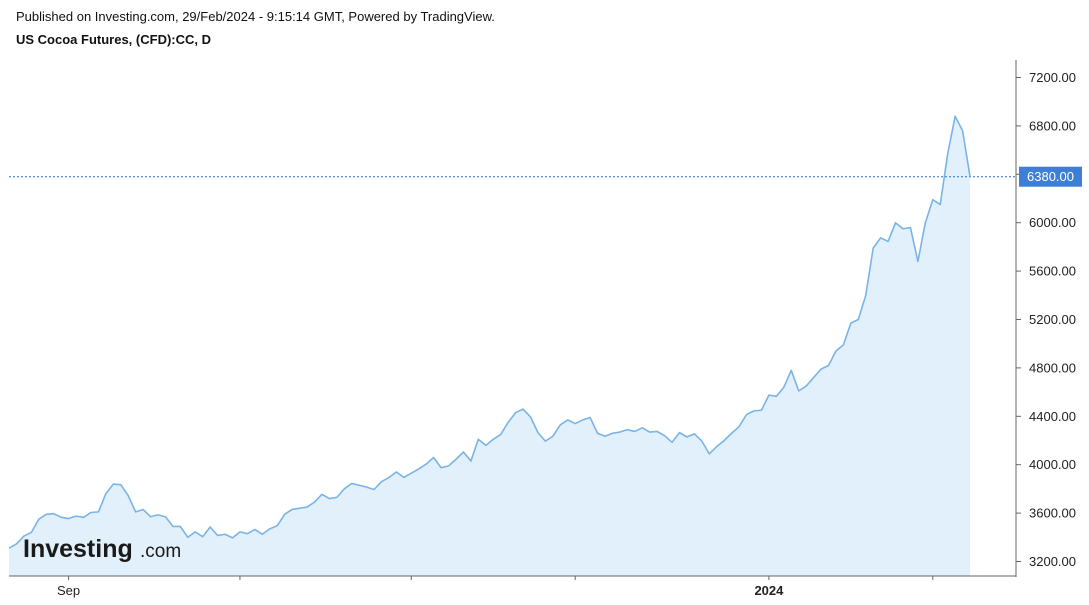  I want to click on logo-text: Investing, so click(78, 549).